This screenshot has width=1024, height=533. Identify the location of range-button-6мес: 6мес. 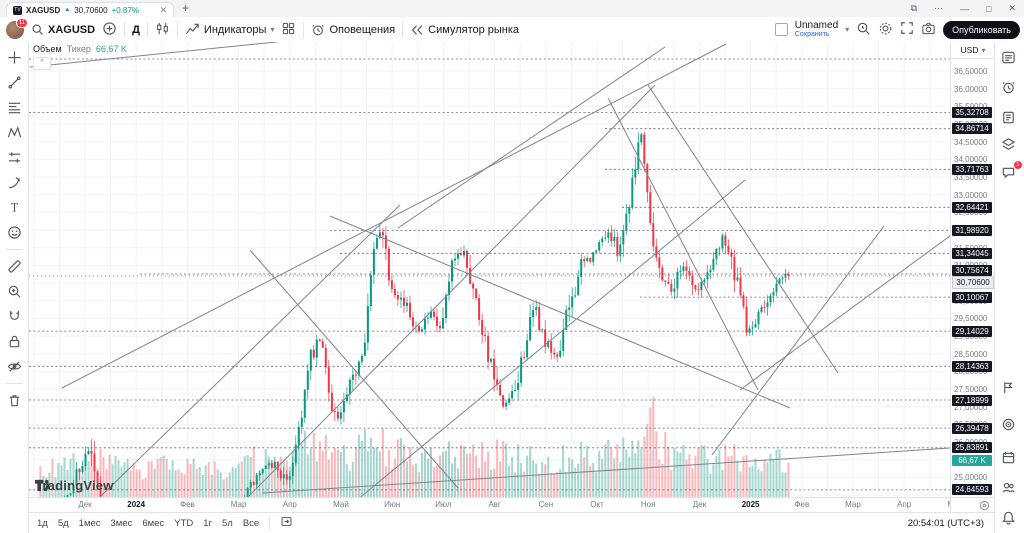
(153, 523).